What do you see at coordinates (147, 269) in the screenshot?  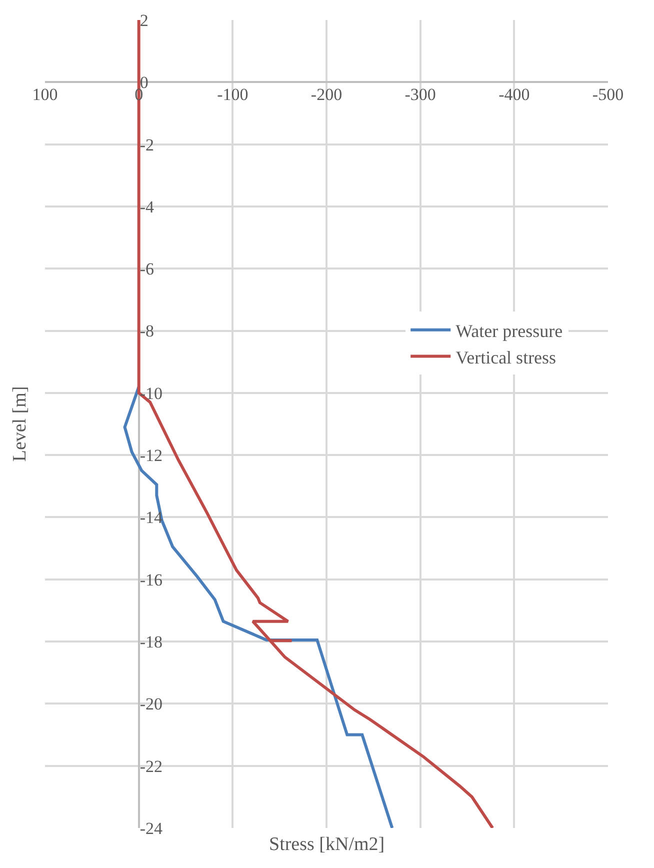 I see `y-tick-label: -6` at bounding box center [147, 269].